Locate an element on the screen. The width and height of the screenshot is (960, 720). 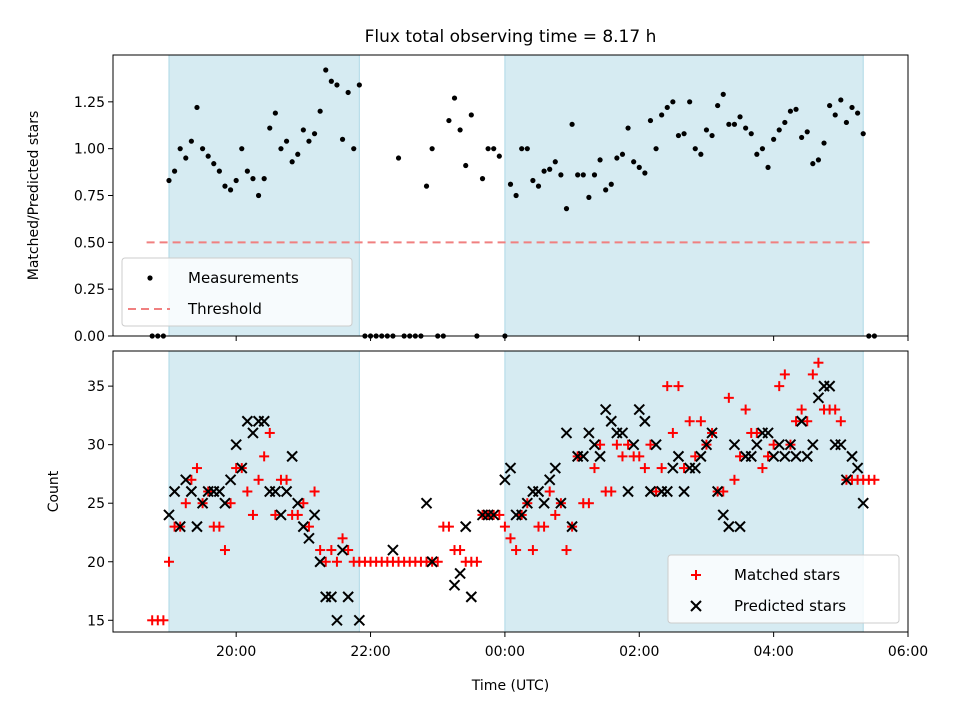
x-axis-label: Time (UTC) is located at coordinates (510, 686).